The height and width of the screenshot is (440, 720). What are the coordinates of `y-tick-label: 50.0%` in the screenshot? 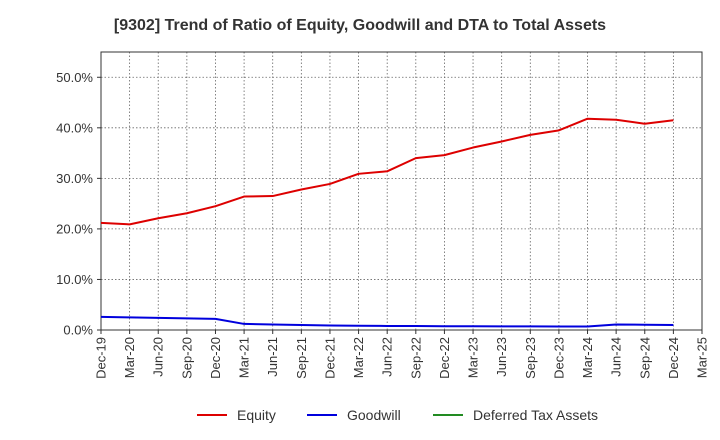 It's located at (74, 77).